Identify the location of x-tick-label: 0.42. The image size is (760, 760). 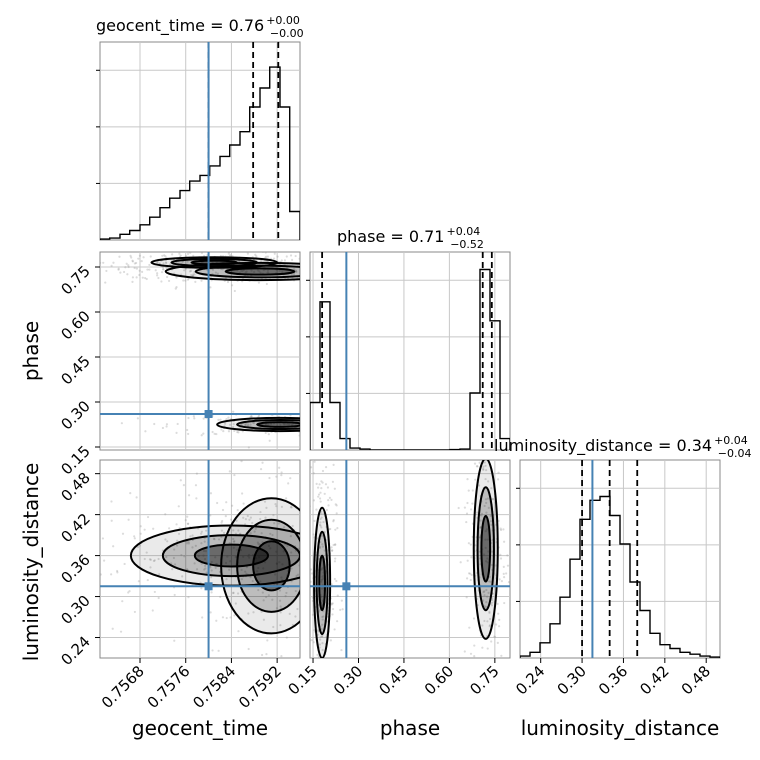
(654, 680).